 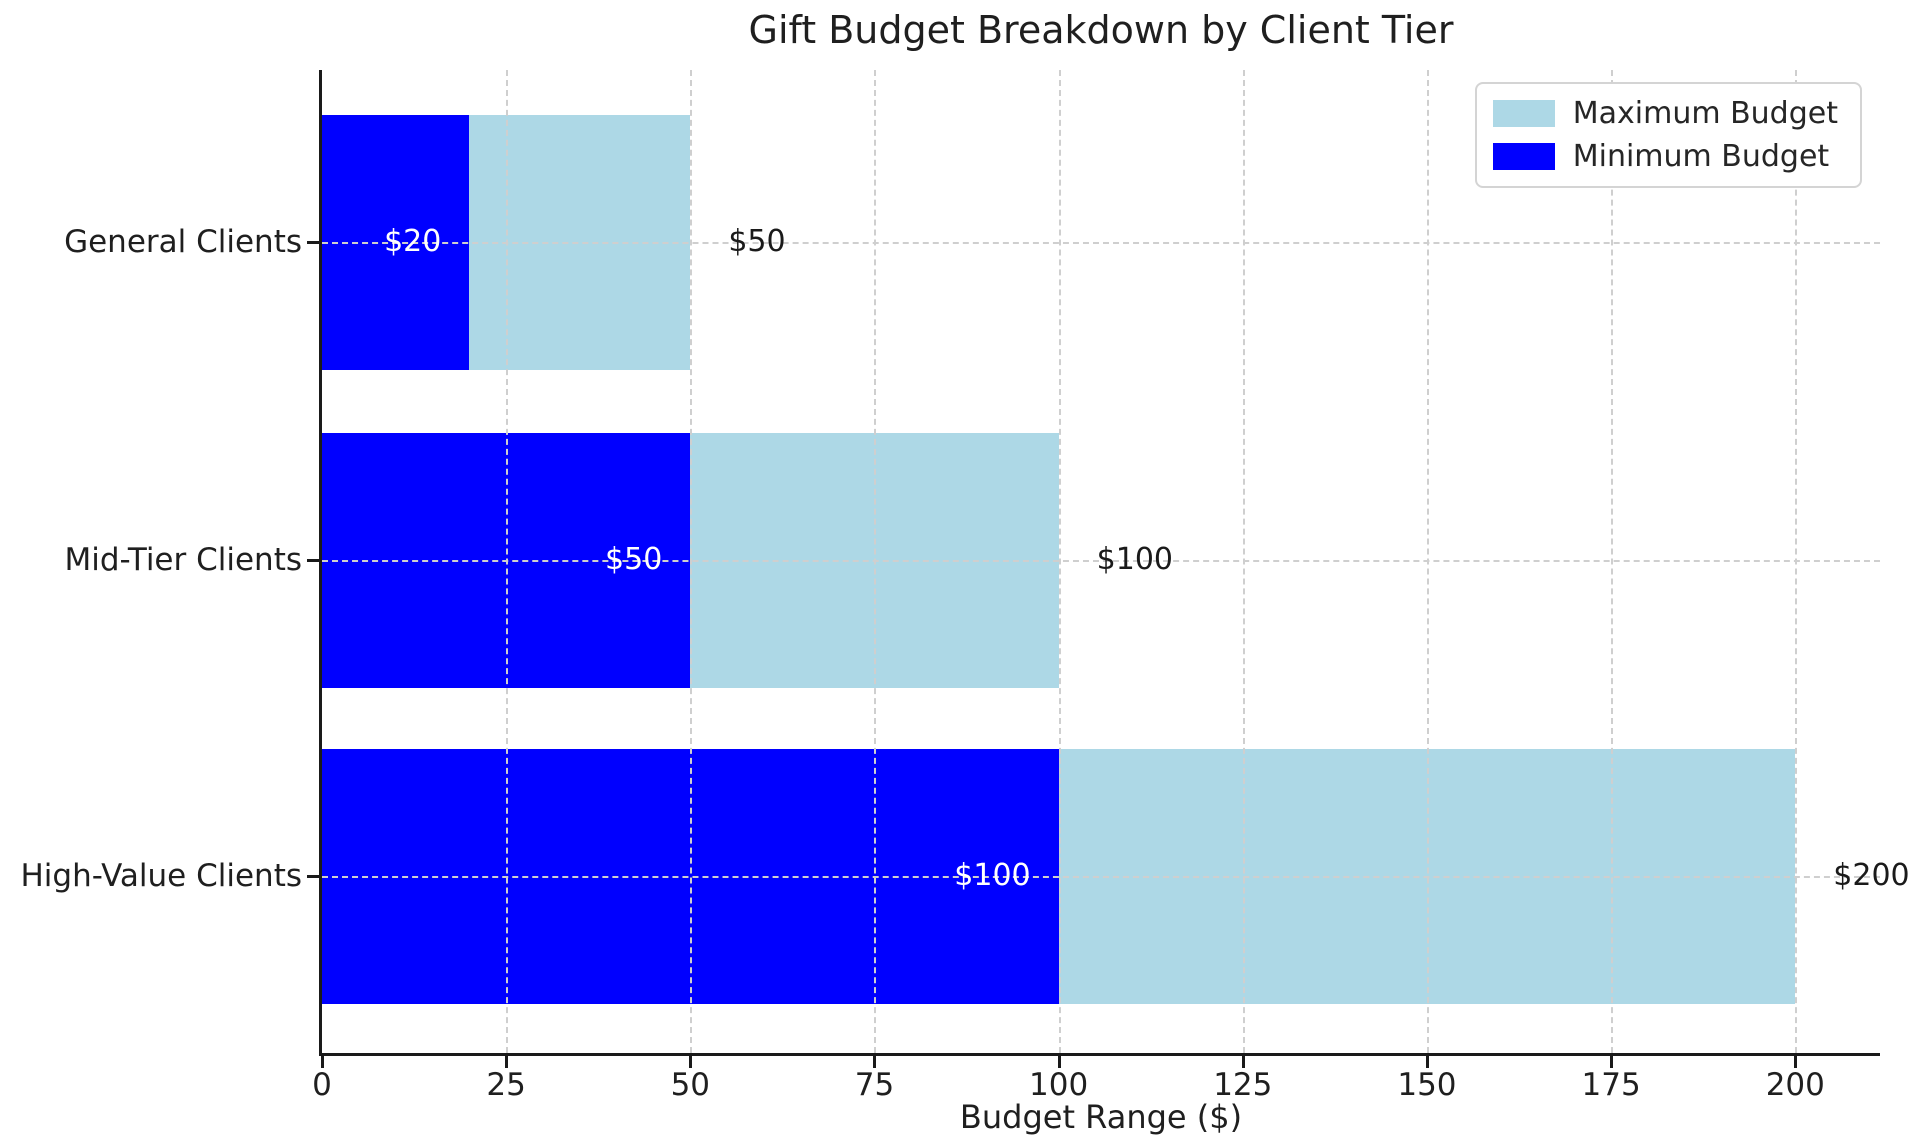 What do you see at coordinates (1523, 156) in the screenshot?
I see `legend-swatch-minimum-budget-icon` at bounding box center [1523, 156].